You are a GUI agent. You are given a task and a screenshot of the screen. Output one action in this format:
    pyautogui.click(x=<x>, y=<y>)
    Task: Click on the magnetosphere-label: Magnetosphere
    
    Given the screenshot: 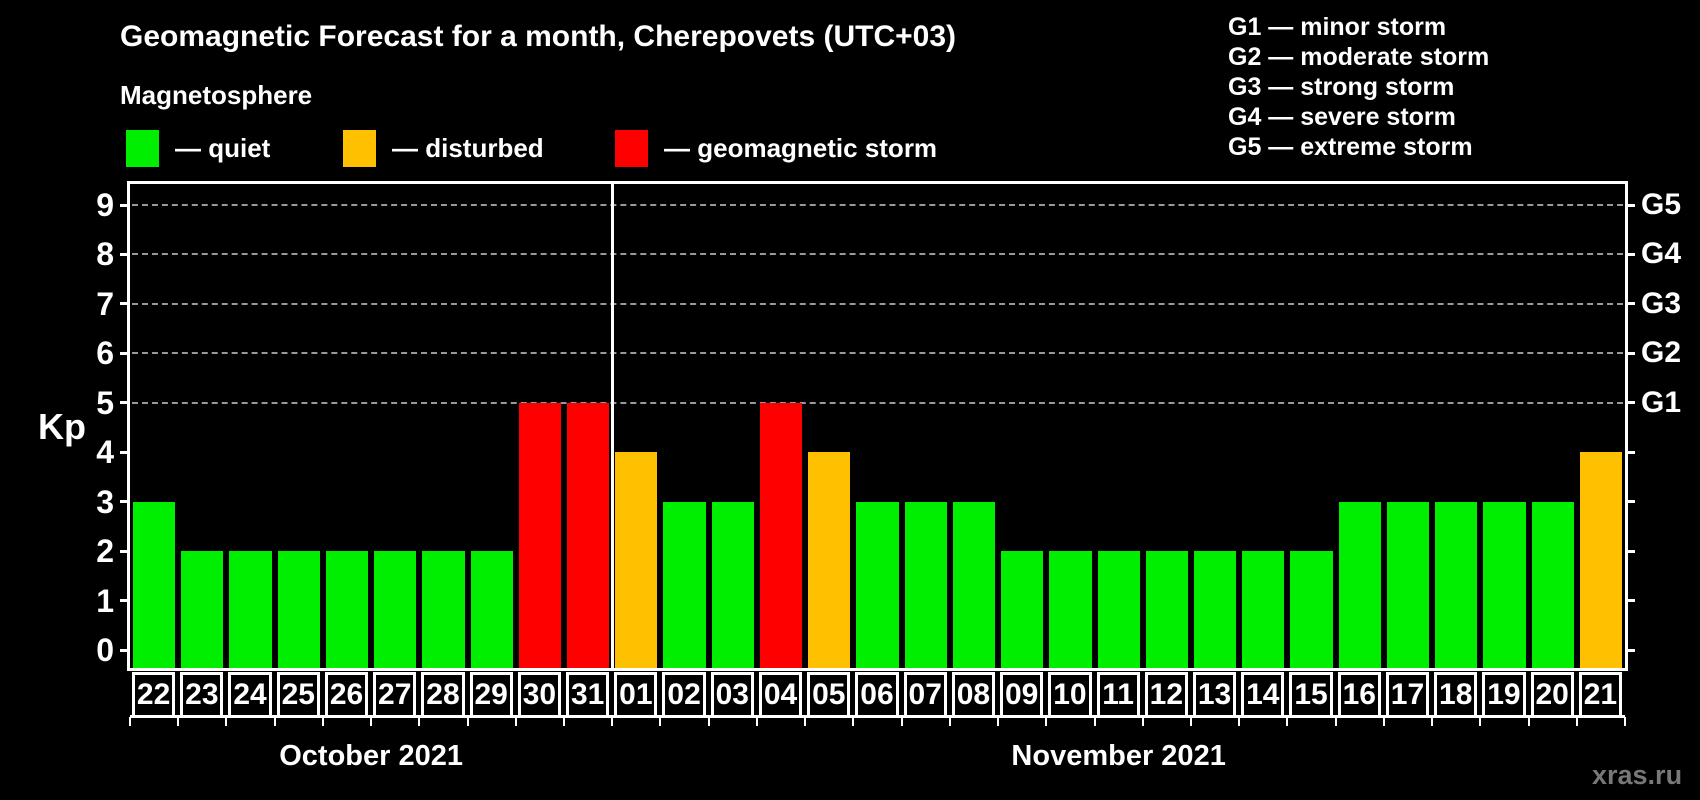 What is the action you would take?
    pyautogui.click(x=216, y=95)
    